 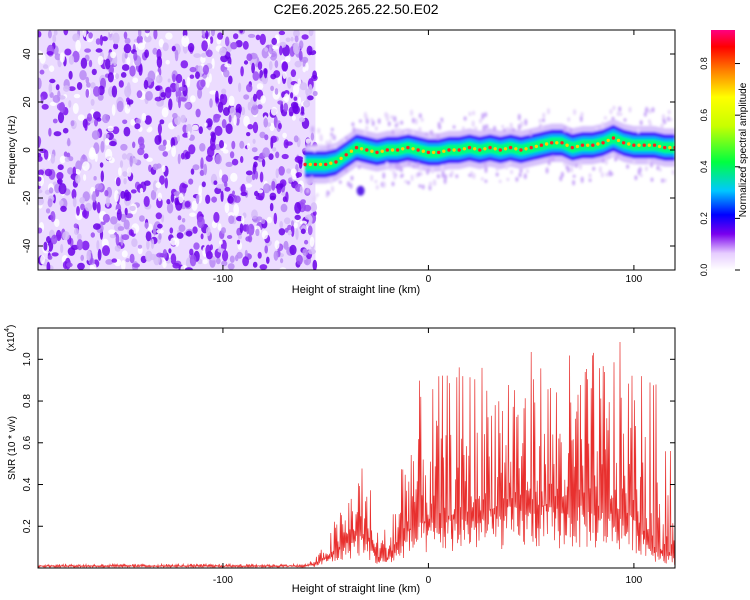 What do you see at coordinates (723, 150) in the screenshot?
I see `colorbar-gradient` at bounding box center [723, 150].